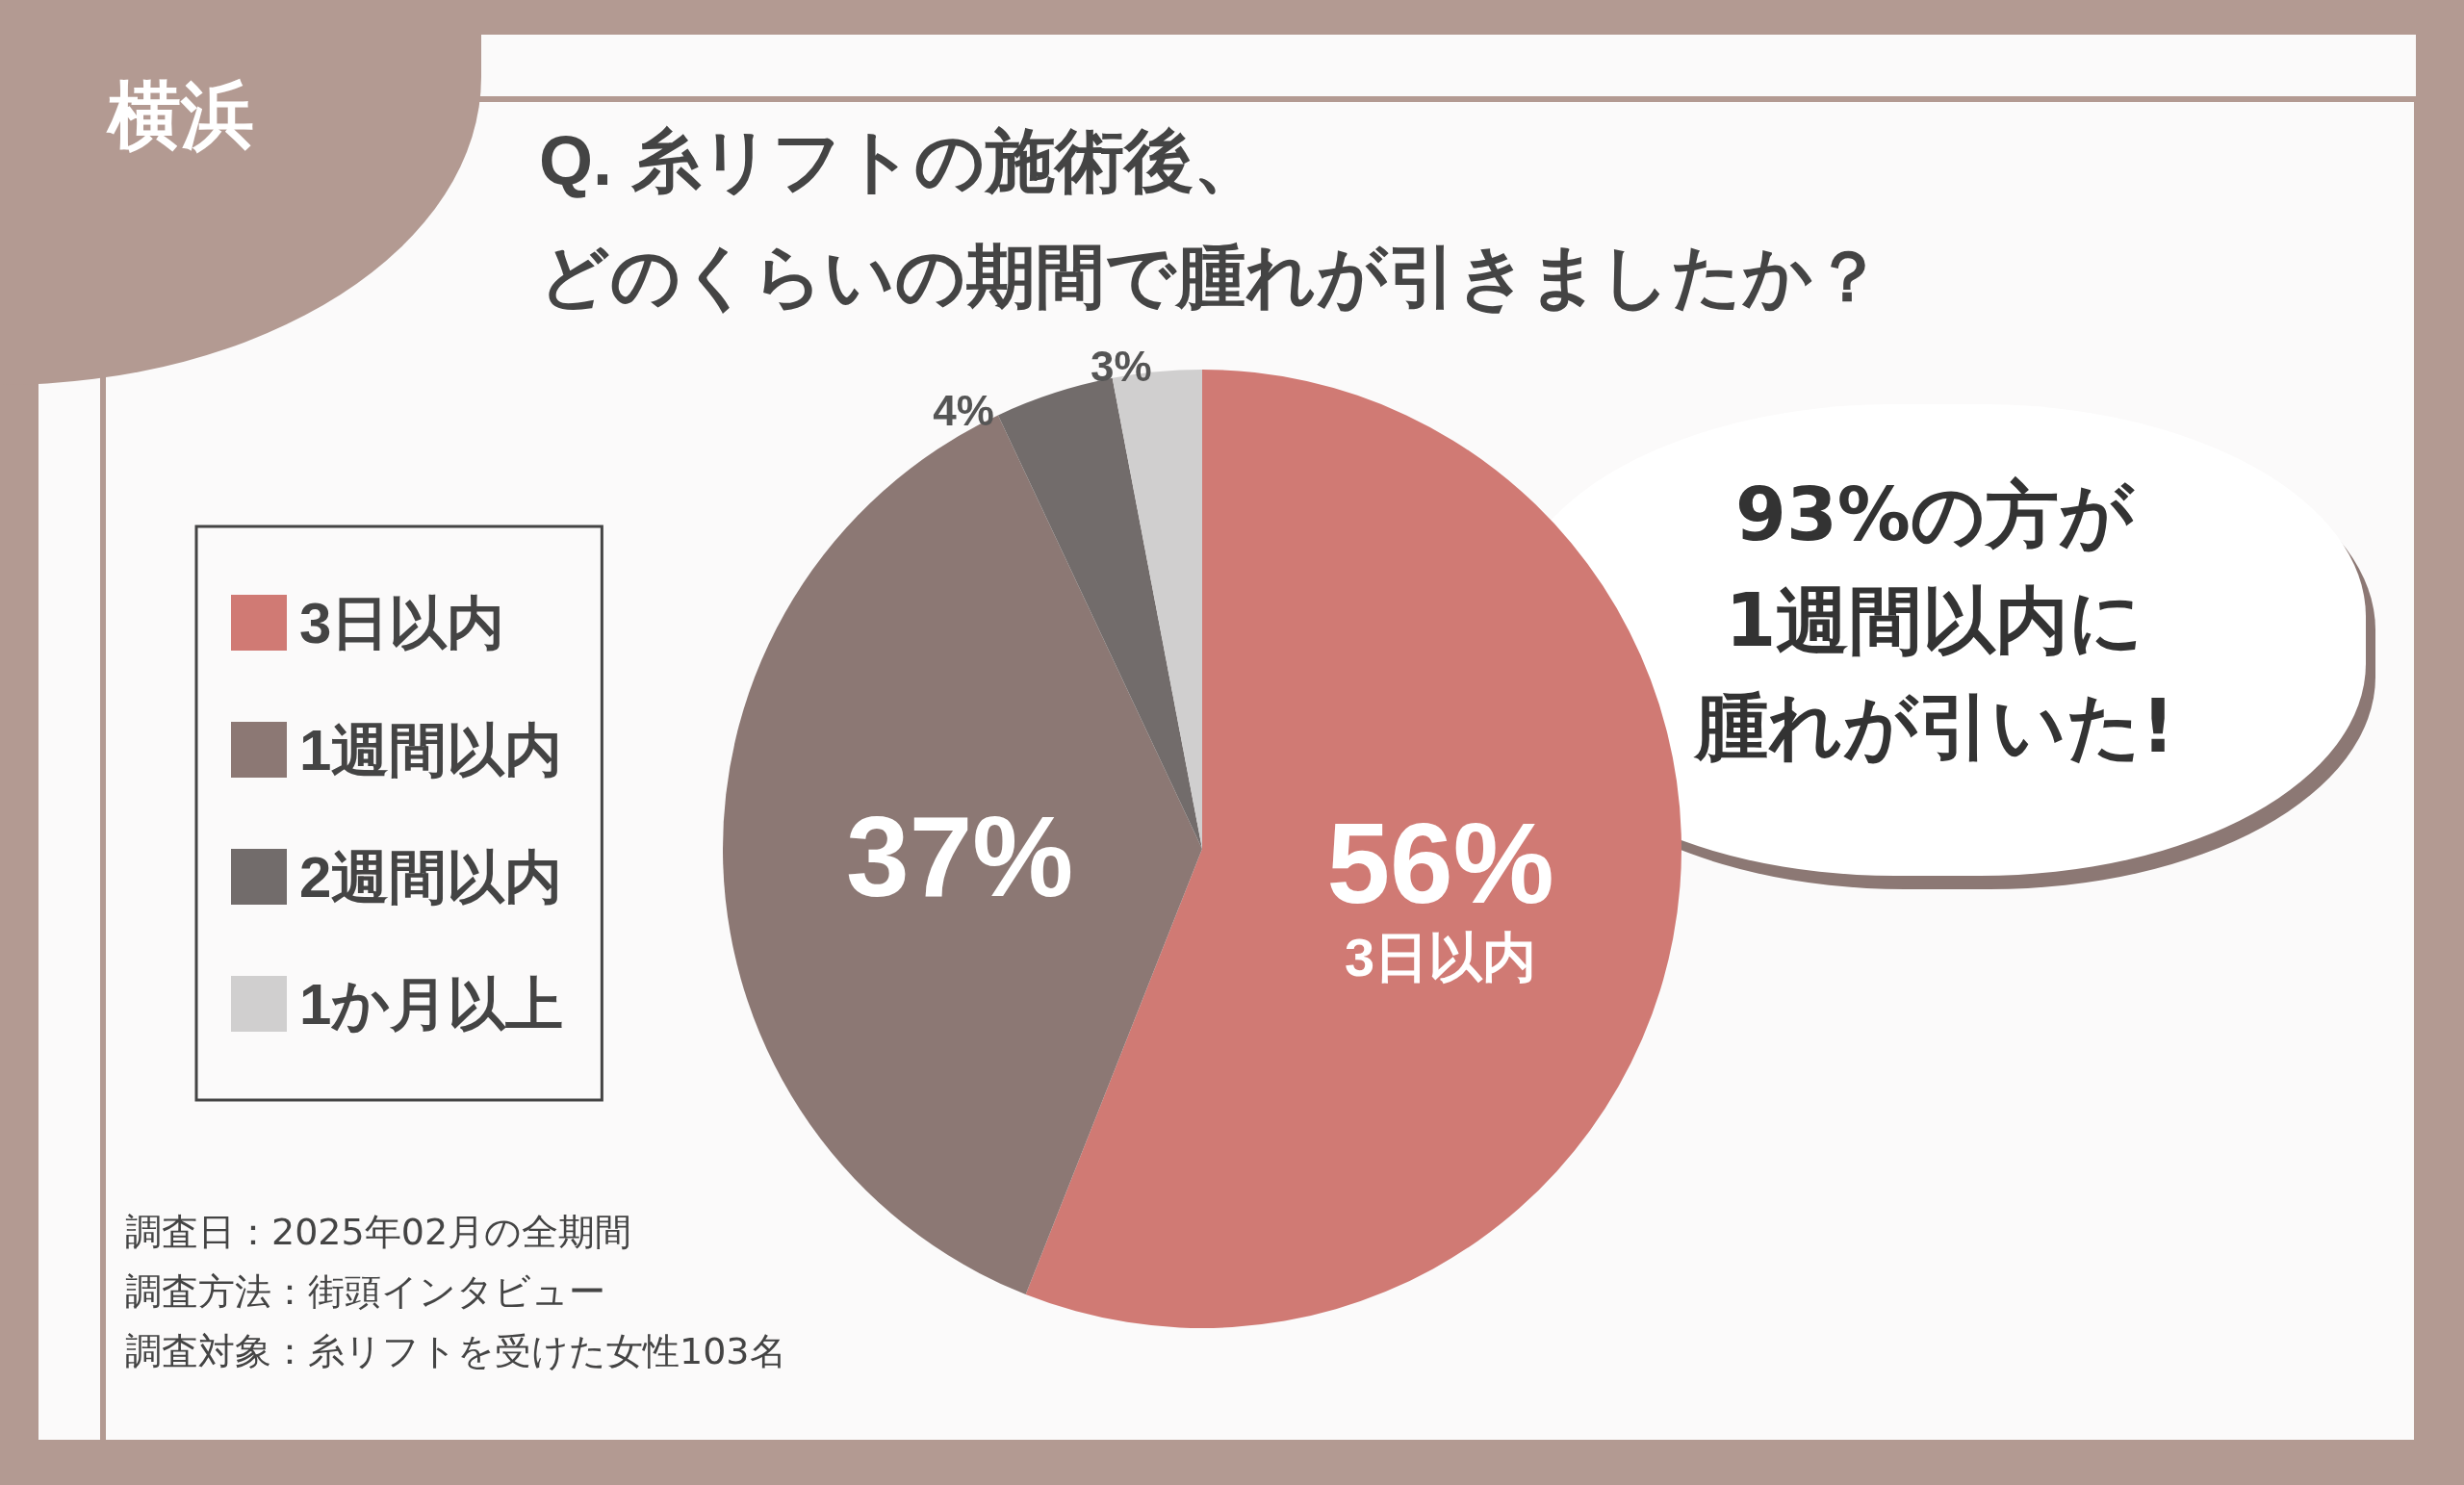  Describe the element at coordinates (960, 856) in the screenshot. I see `data-label: 37%` at that location.